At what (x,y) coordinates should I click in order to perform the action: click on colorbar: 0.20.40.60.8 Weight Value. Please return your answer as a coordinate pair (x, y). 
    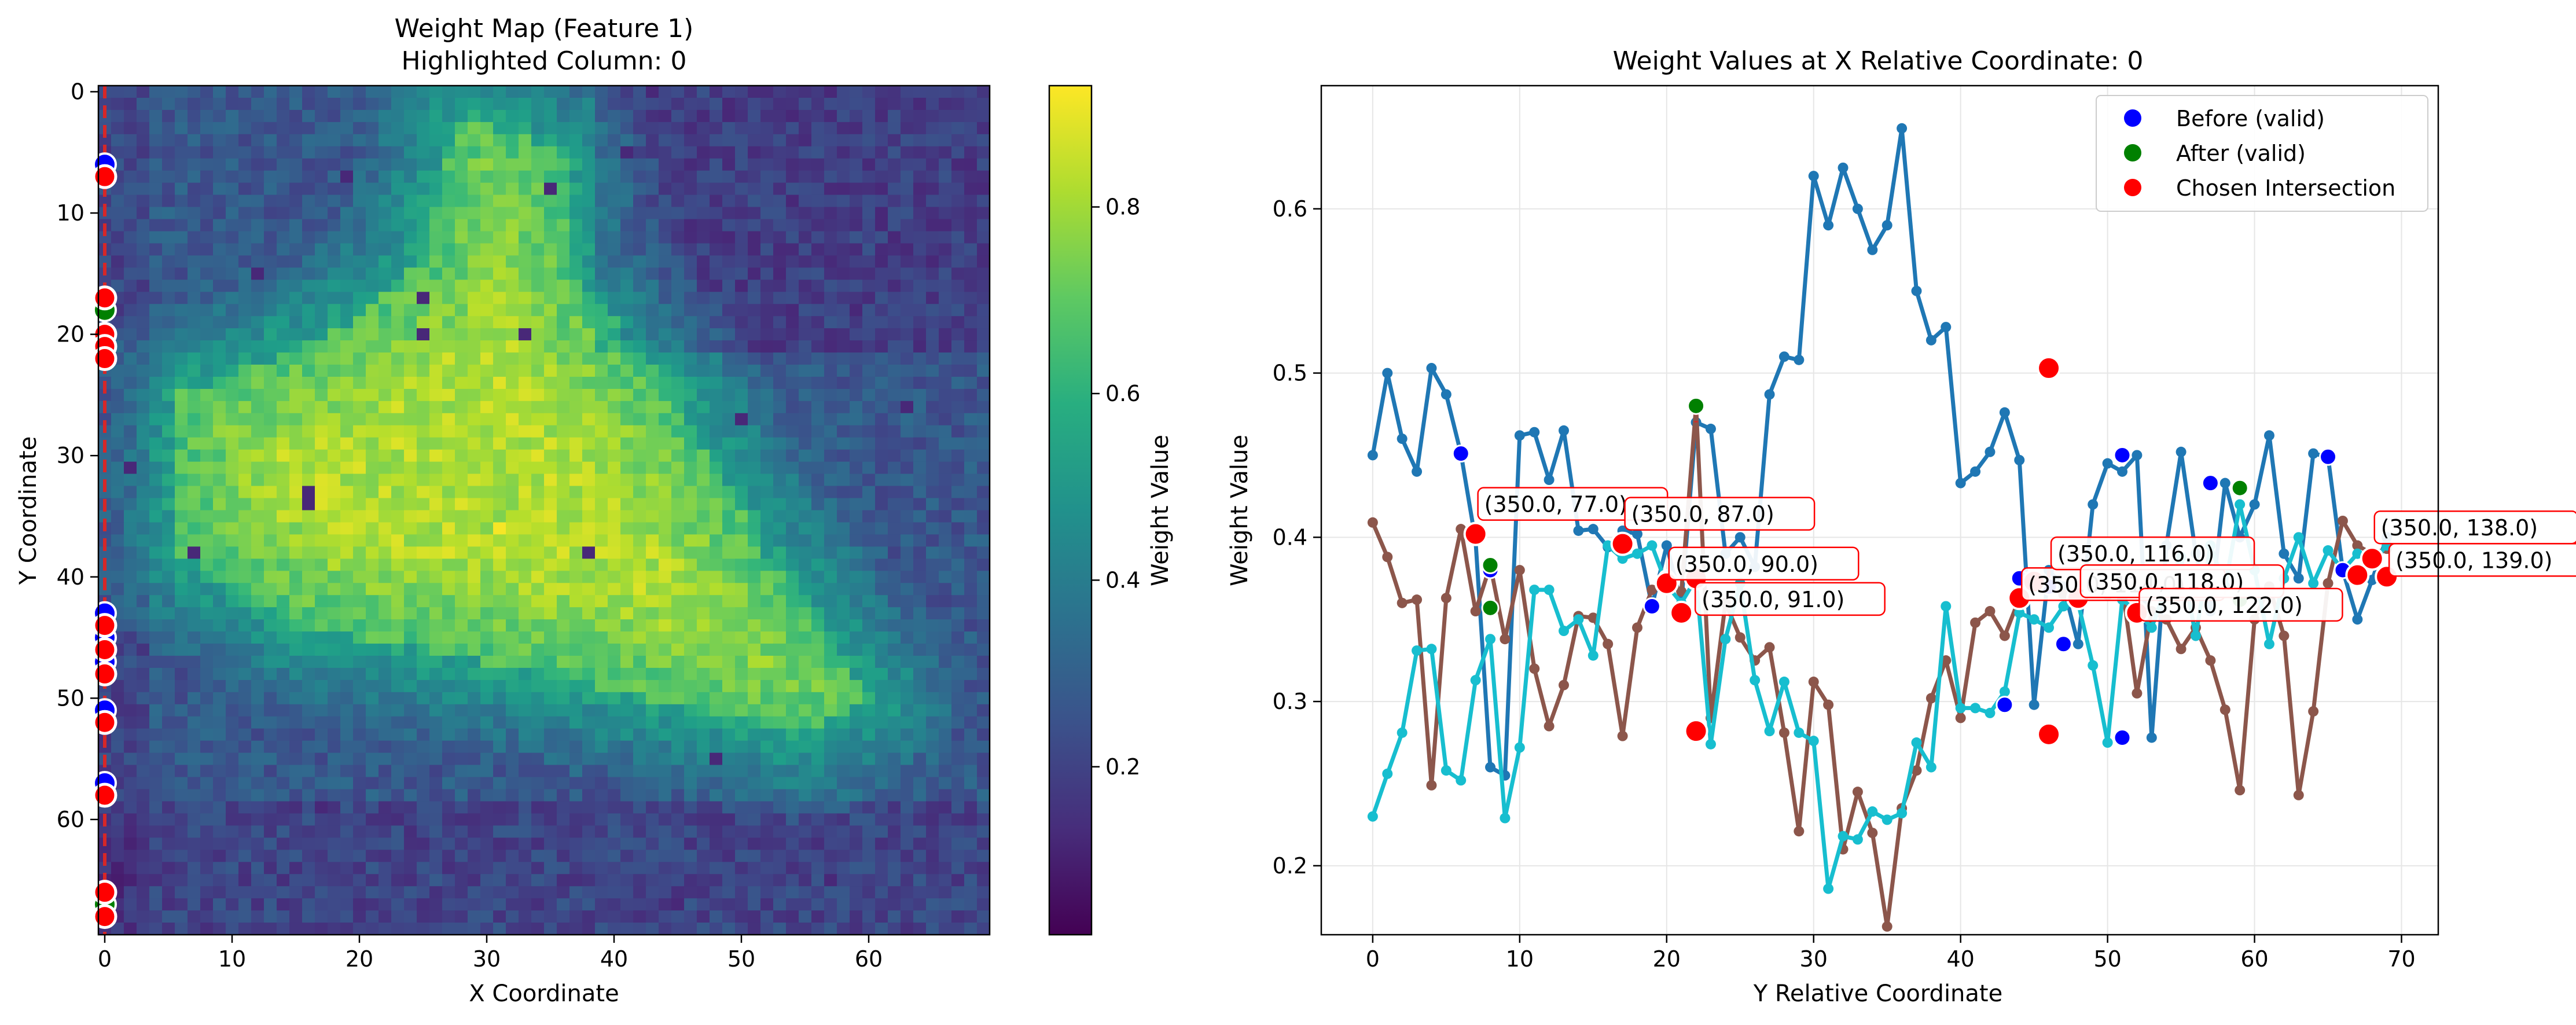
    Looking at the image, I should click on (1111, 510).